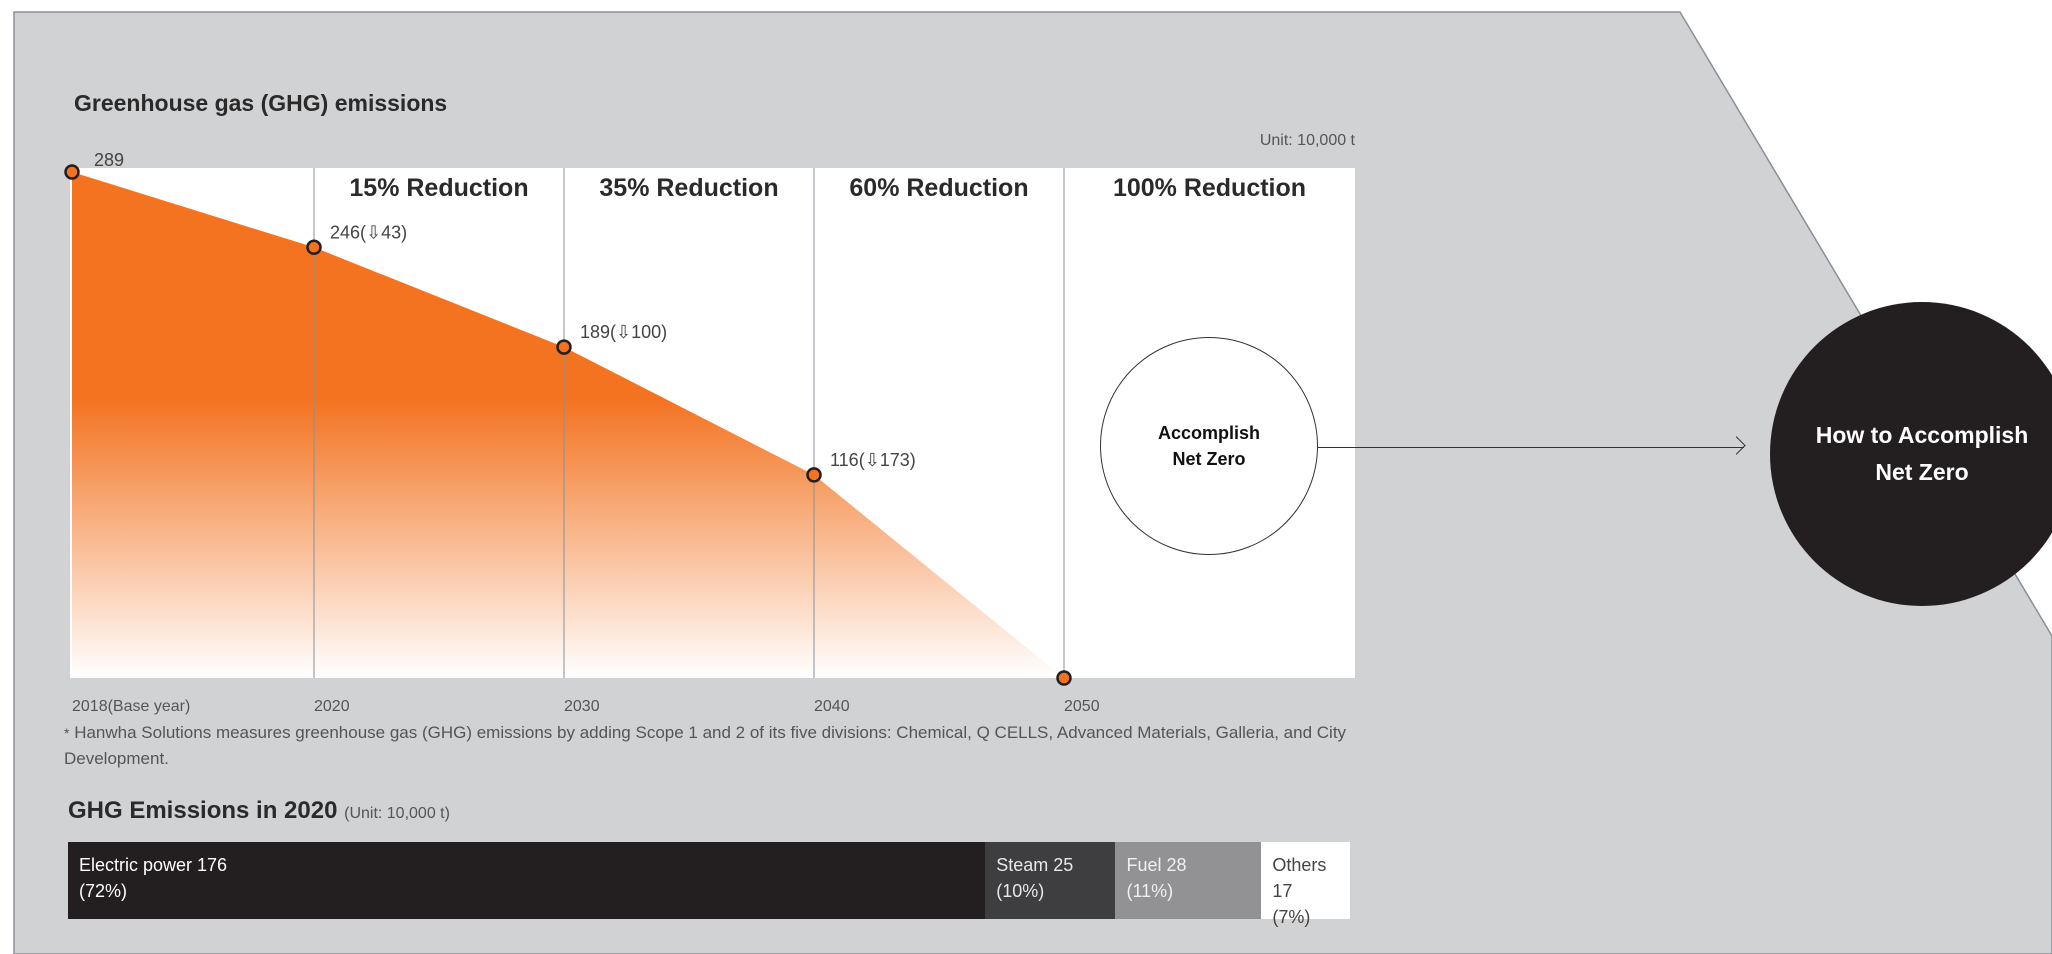 Image resolution: width=2052 pixels, height=954 pixels. I want to click on segment-label: Fuel 28, so click(1156, 865).